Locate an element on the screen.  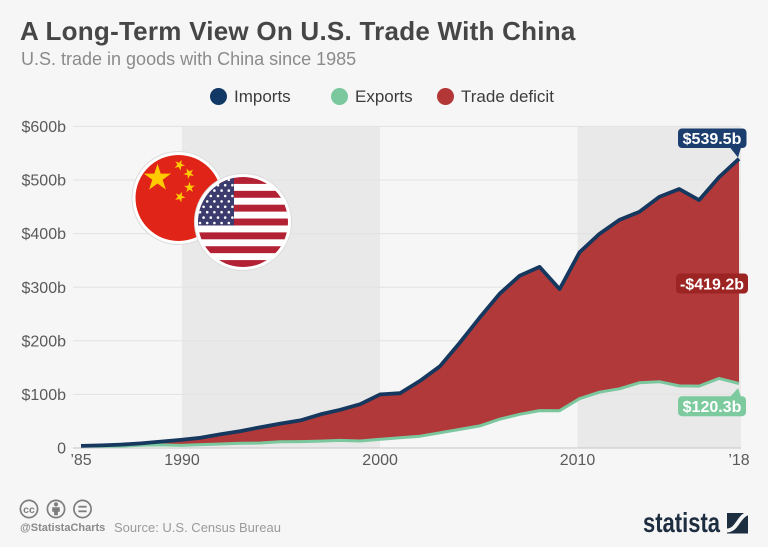
svg-text: ’18 is located at coordinates (738, 460).